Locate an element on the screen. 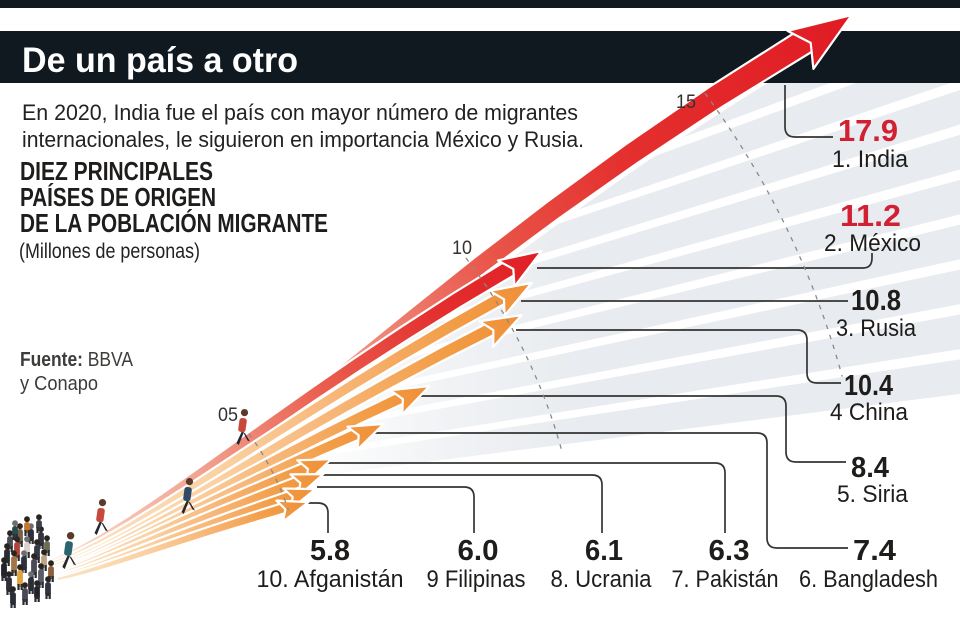 The width and height of the screenshot is (960, 640). svg-text: 17.9 is located at coordinates (868, 130).